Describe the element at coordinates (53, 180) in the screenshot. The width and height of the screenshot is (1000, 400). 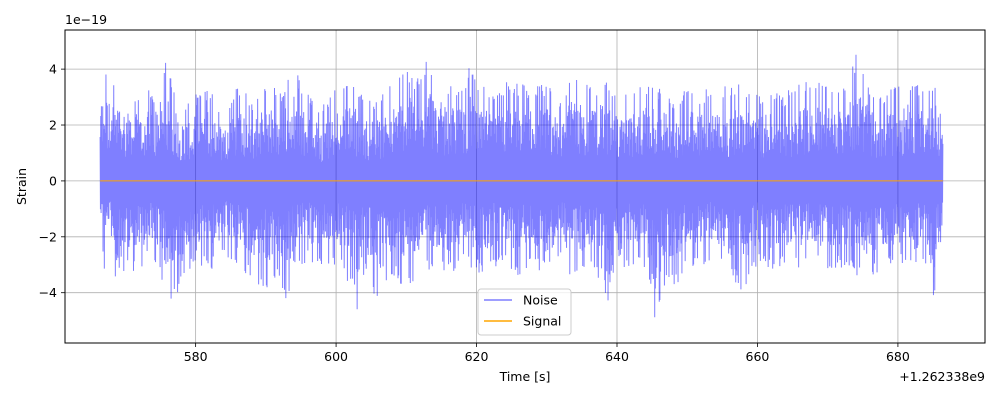
I see `y-tick-label: 0` at that location.